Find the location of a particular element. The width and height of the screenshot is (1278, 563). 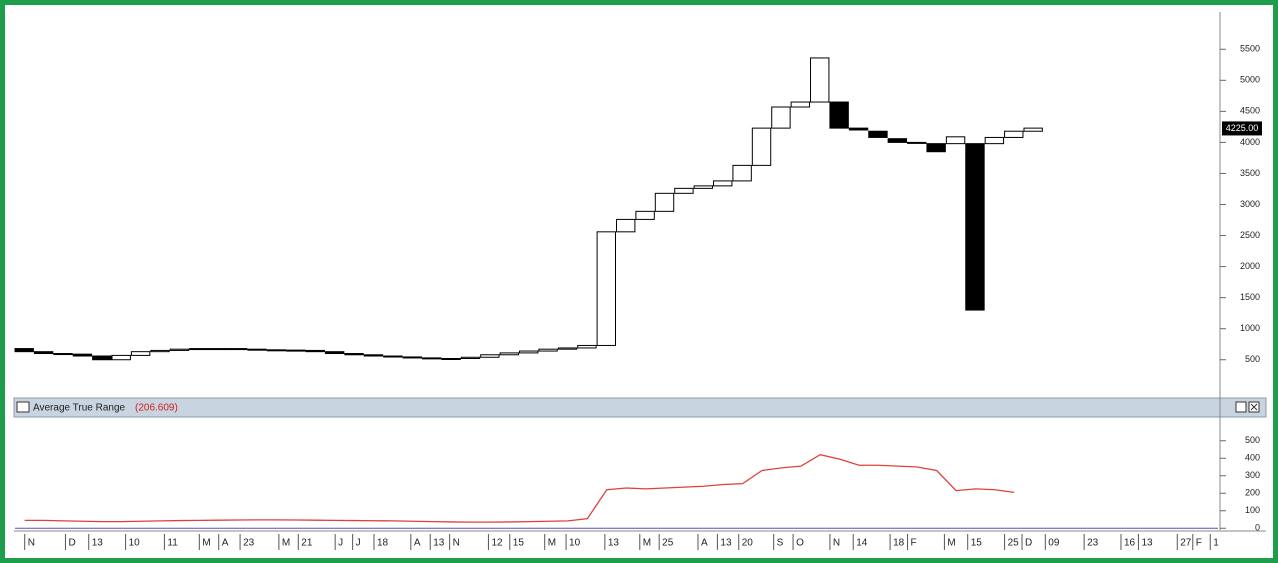

y-tick-label: 3500 is located at coordinates (1250, 173).